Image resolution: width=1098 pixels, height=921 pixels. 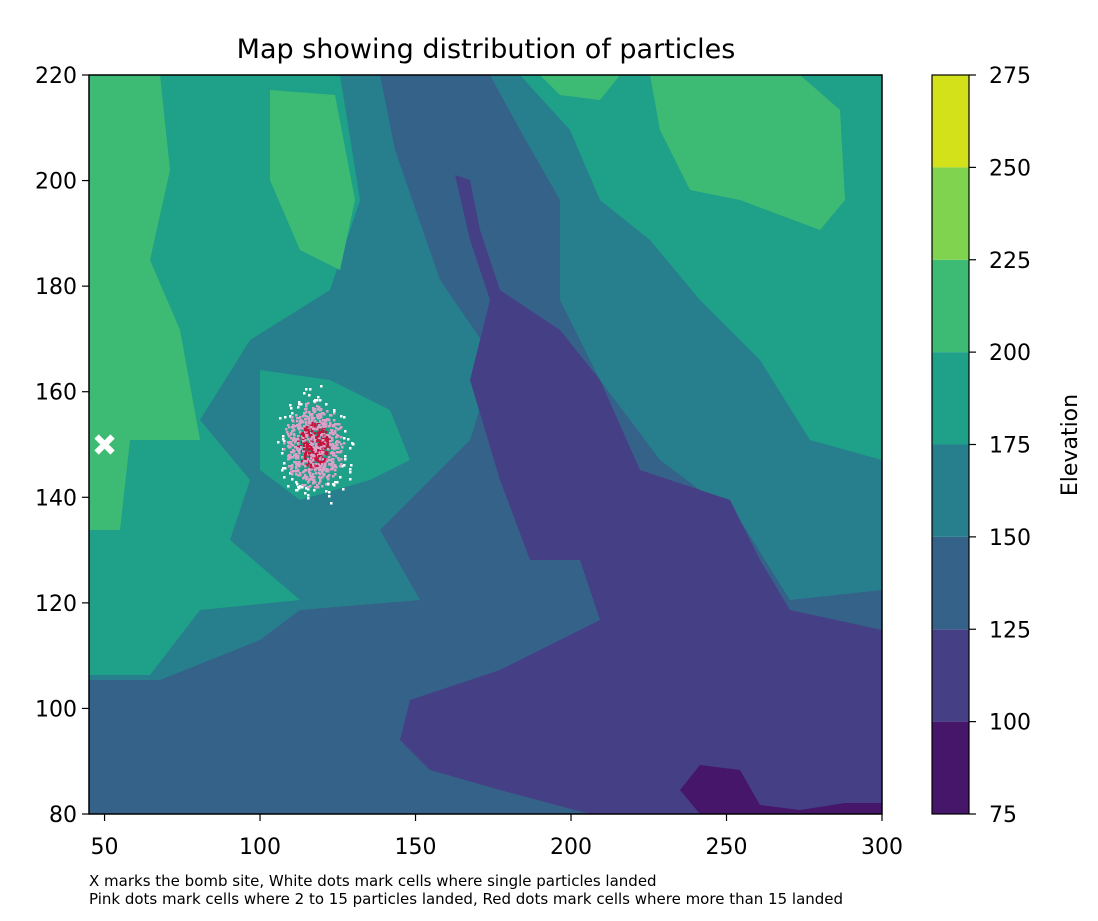 What do you see at coordinates (1010, 76) in the screenshot?
I see `colorbar-tick-label: 275` at bounding box center [1010, 76].